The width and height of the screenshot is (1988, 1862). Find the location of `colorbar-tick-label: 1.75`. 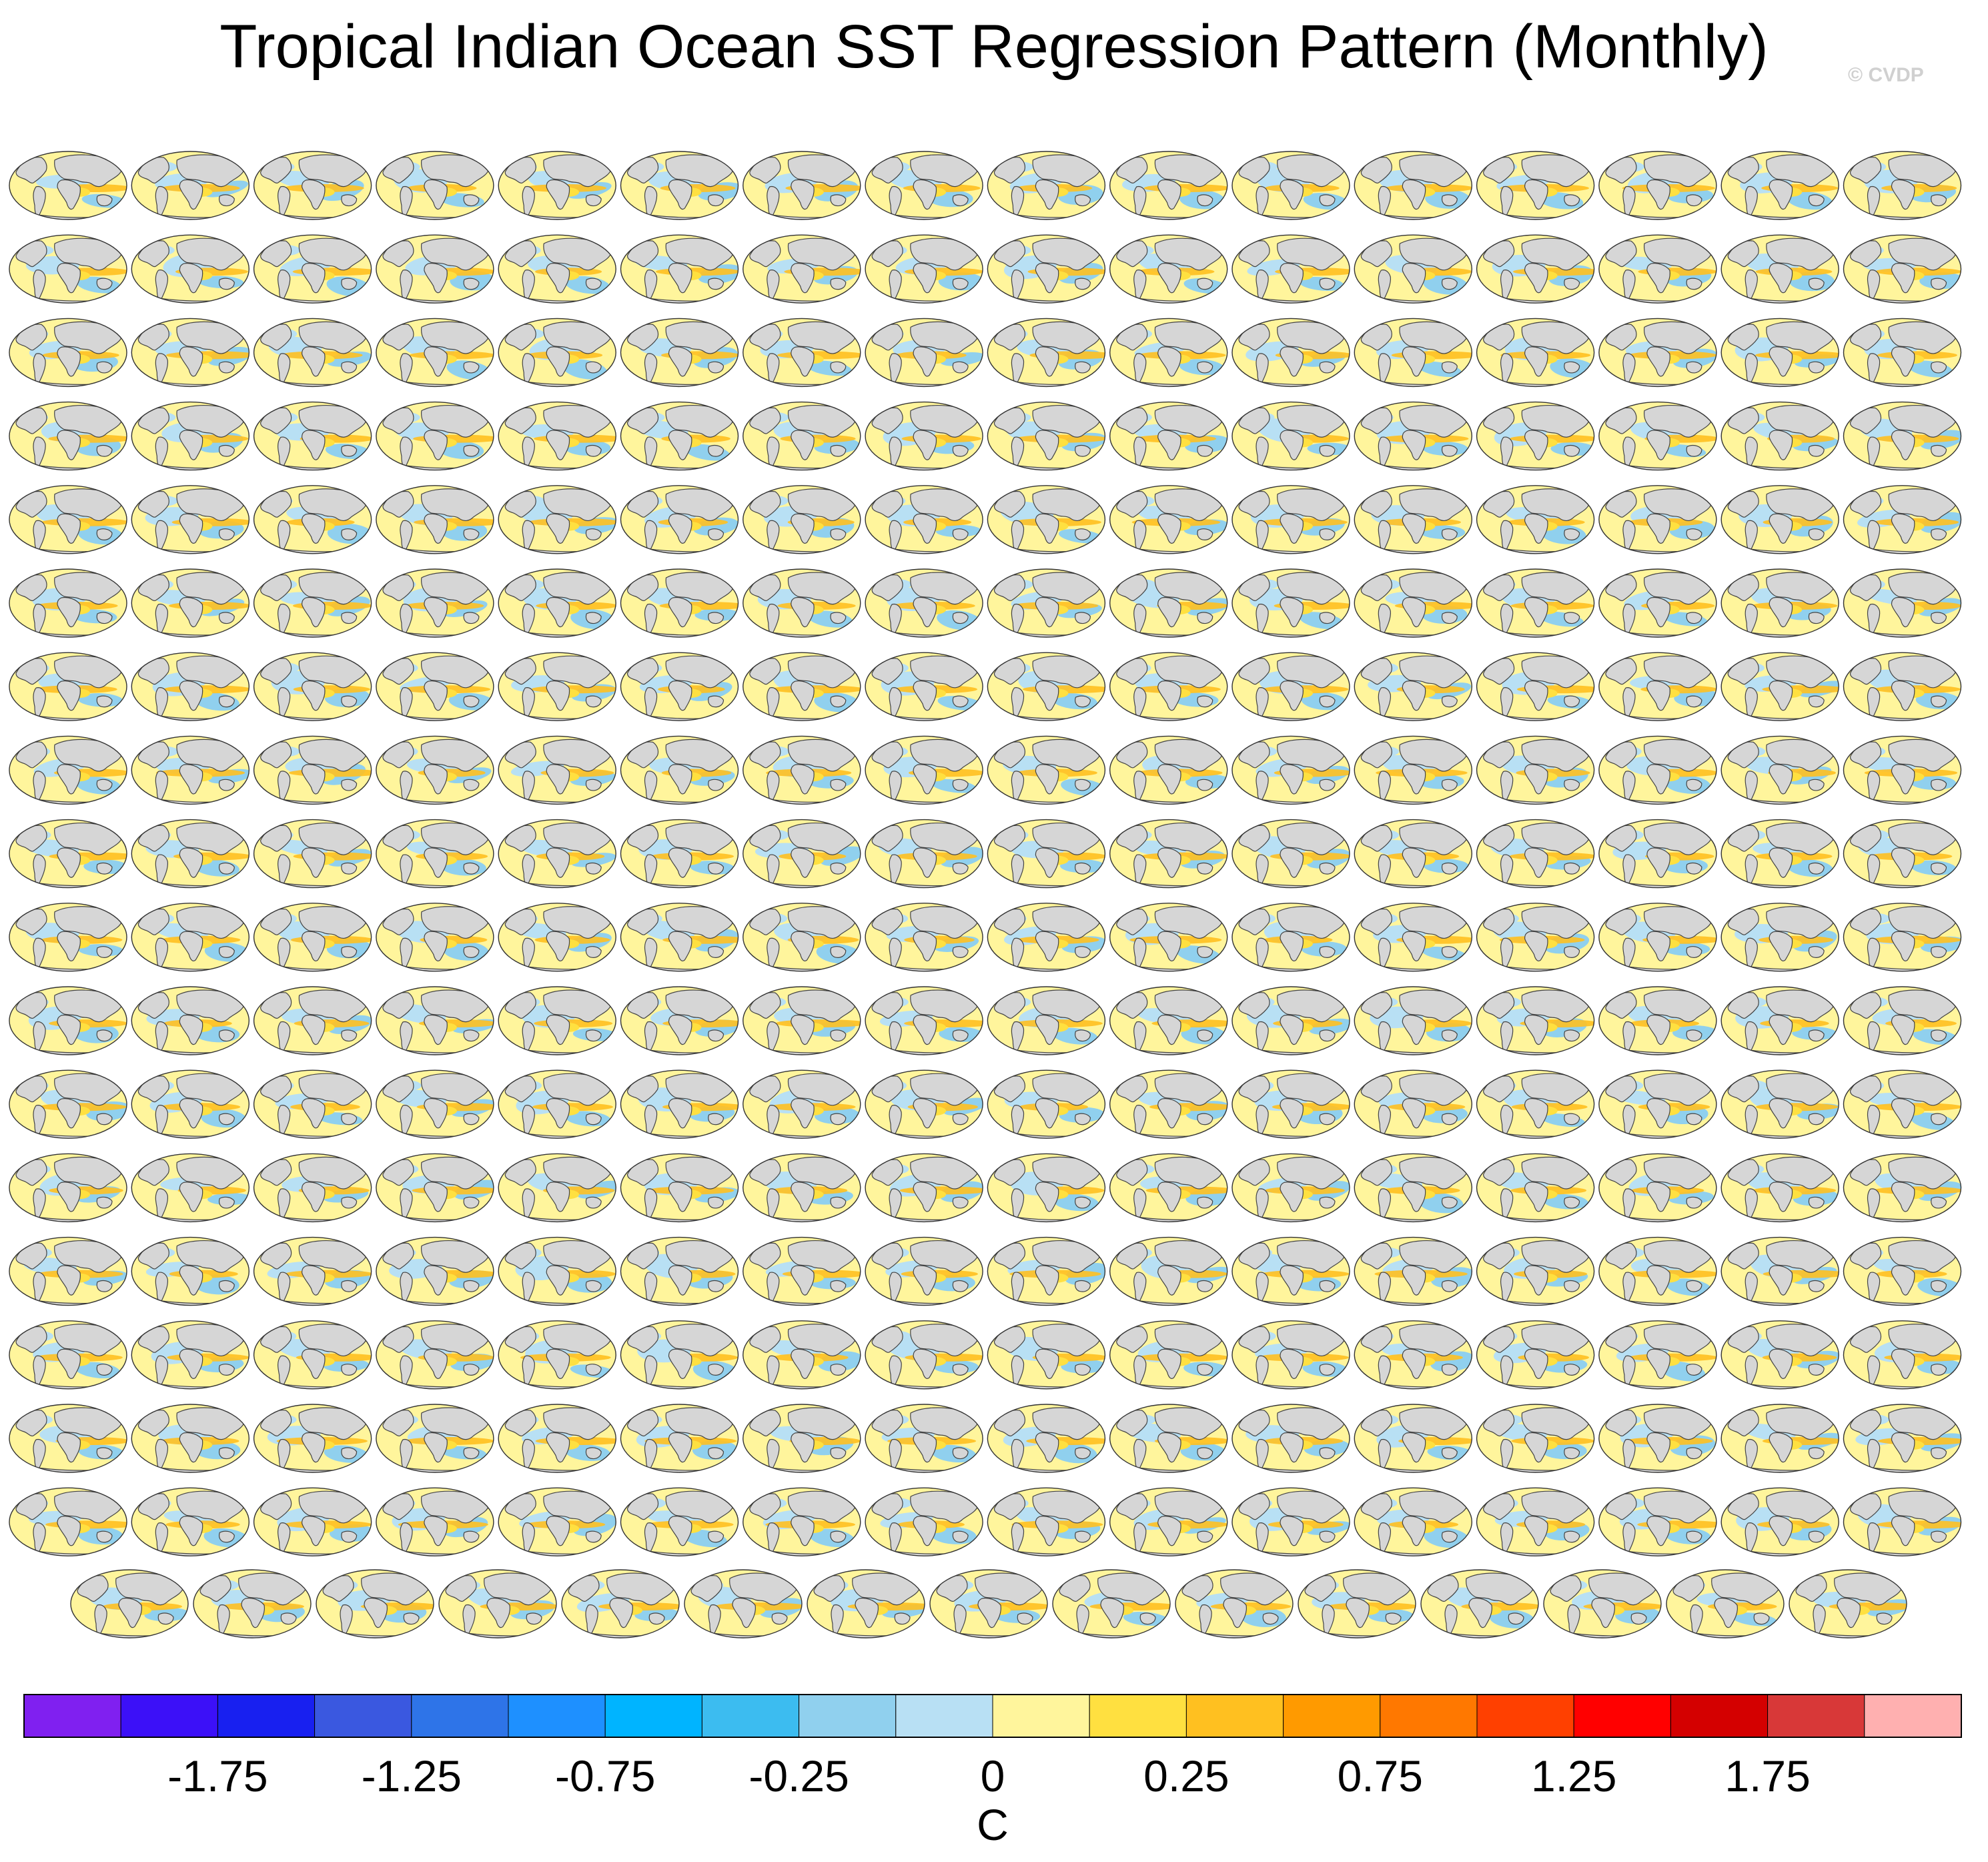

colorbar-tick-label: 1.75 is located at coordinates (1767, 1776).